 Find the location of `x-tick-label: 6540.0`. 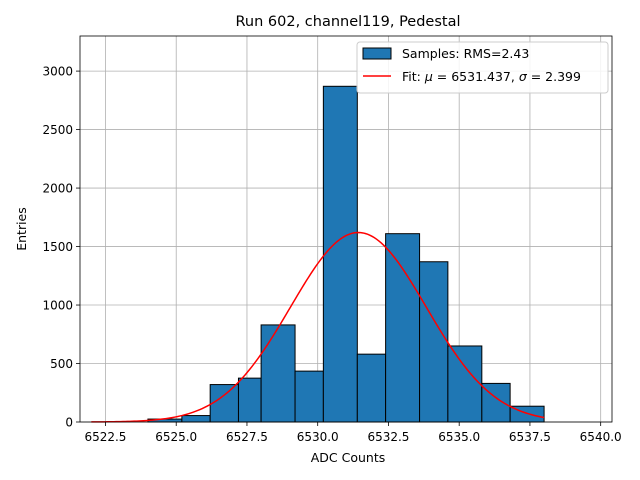

x-tick-label: 6540.0 is located at coordinates (601, 437).